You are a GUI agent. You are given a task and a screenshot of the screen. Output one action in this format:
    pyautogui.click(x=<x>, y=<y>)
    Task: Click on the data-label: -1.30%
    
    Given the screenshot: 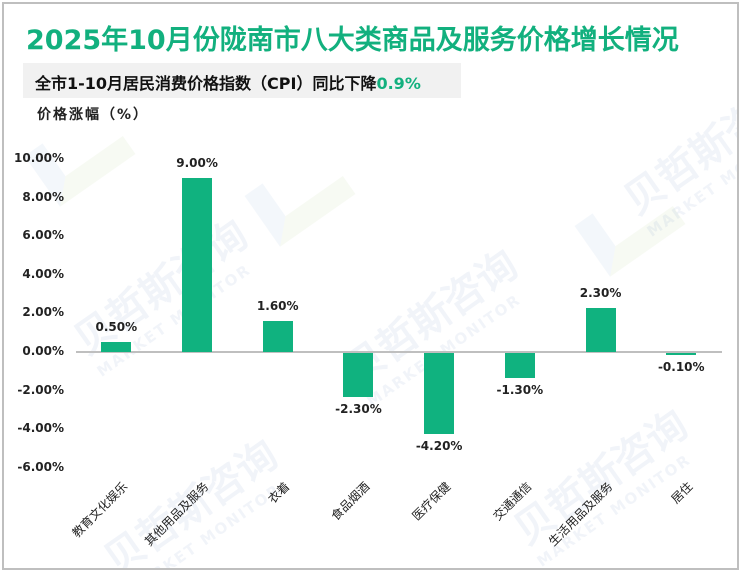 What is the action you would take?
    pyautogui.click(x=520, y=390)
    